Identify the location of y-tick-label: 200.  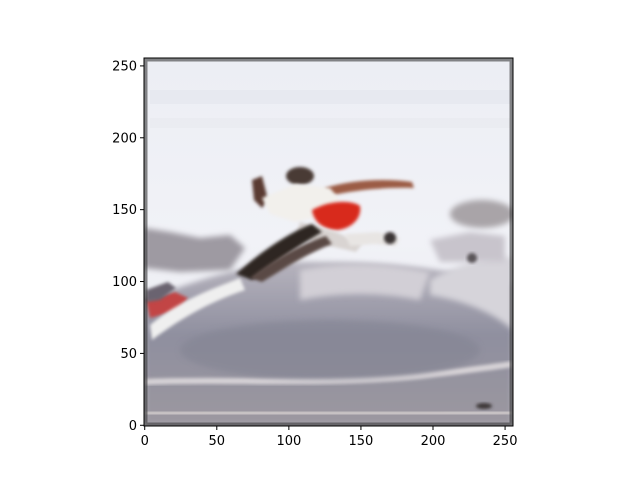
(124, 138).